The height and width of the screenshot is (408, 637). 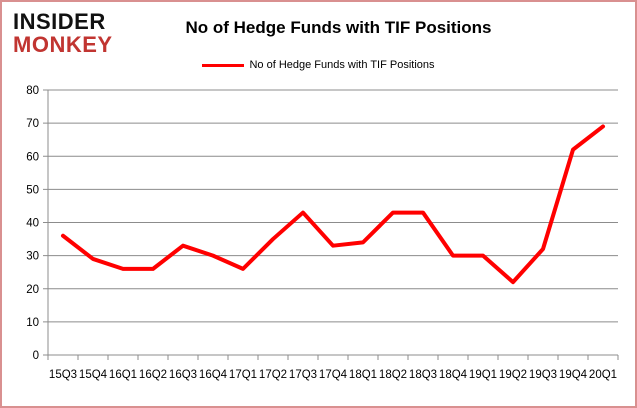 I want to click on x-tick-label: 18Q4, so click(x=453, y=375).